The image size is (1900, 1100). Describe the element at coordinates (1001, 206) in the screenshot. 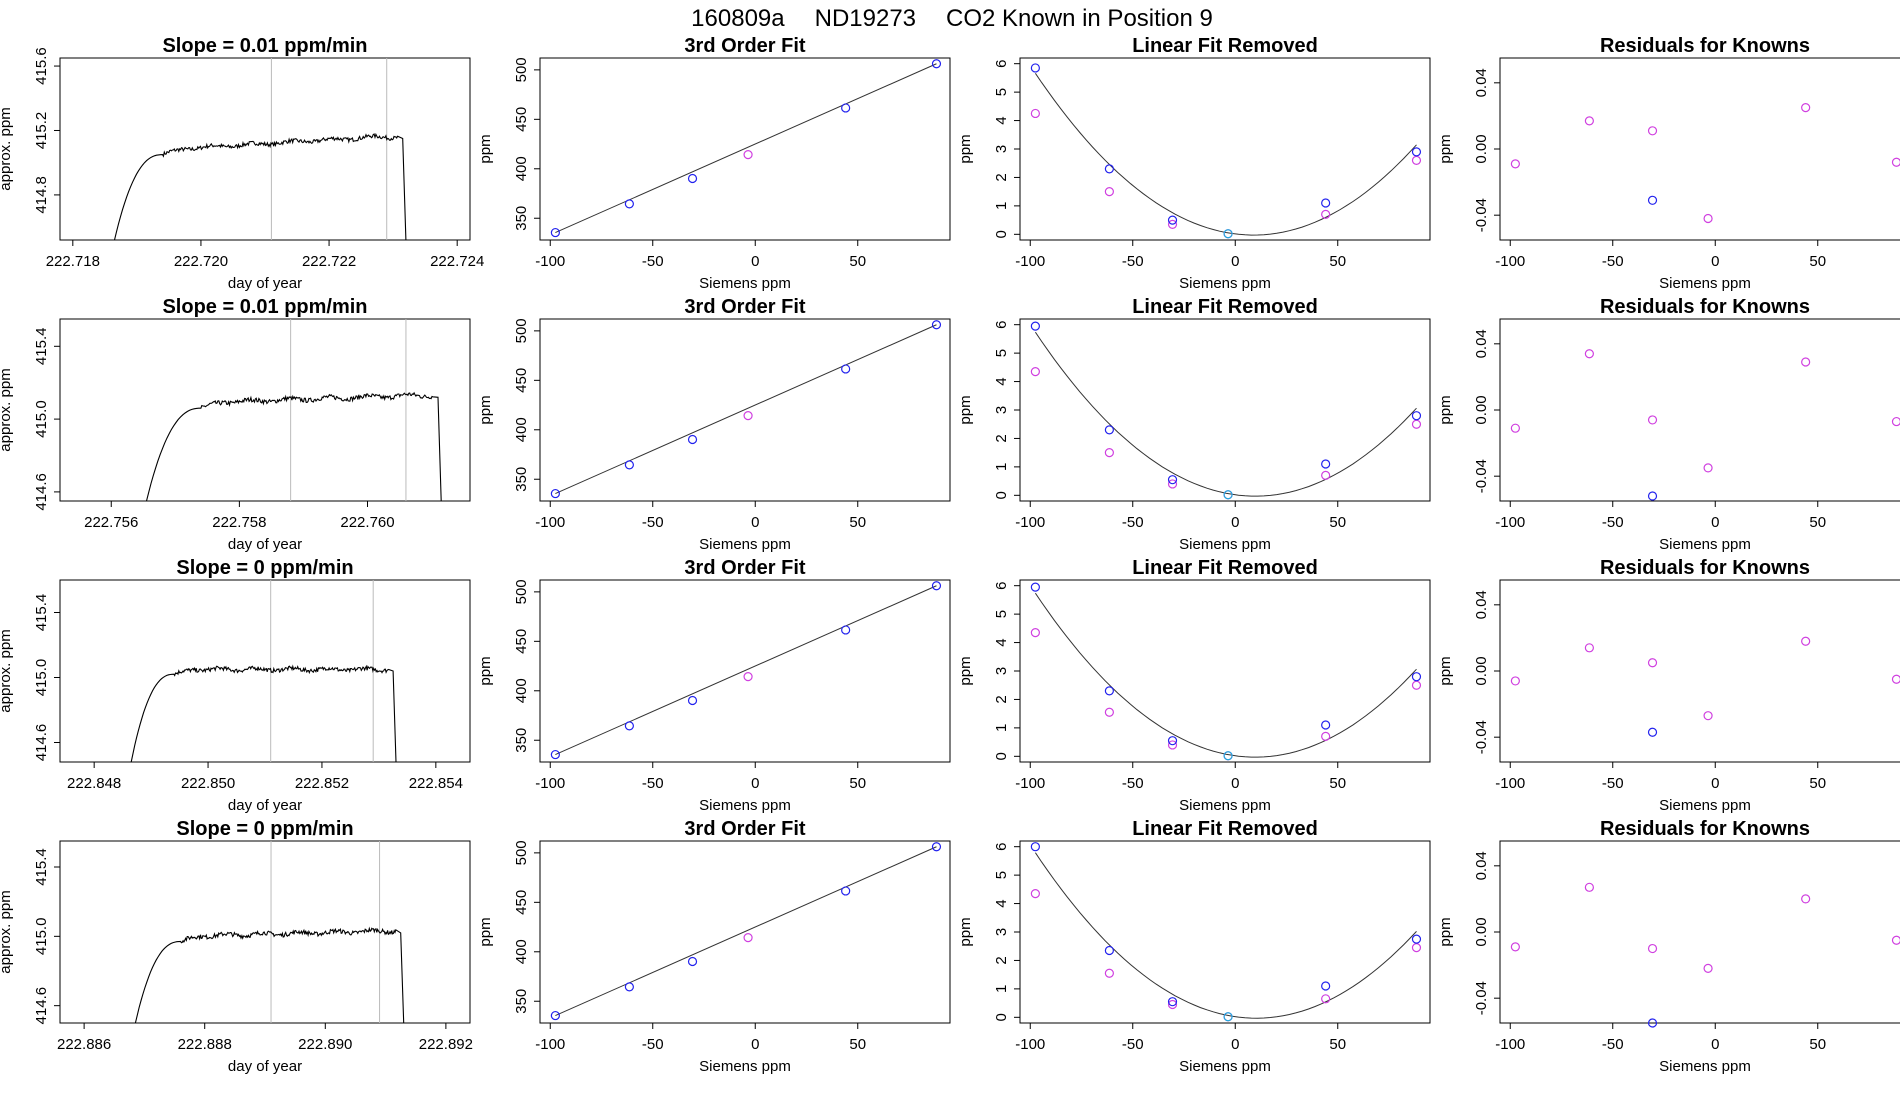

I see `y-tick-label: 1` at that location.